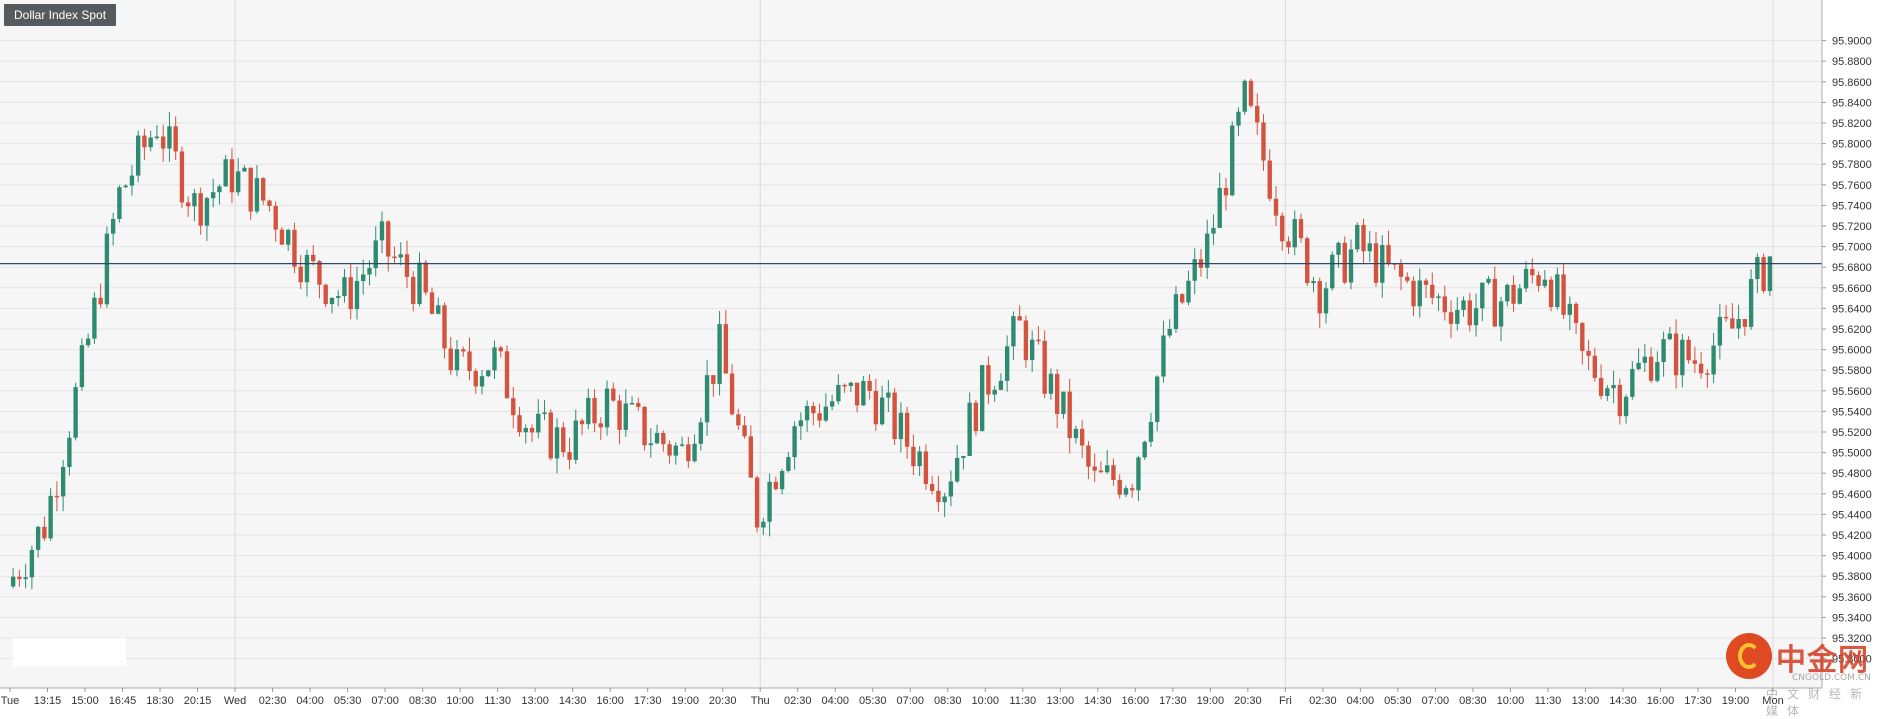  What do you see at coordinates (1398, 701) in the screenshot?
I see `x-tick-label: 05:30` at bounding box center [1398, 701].